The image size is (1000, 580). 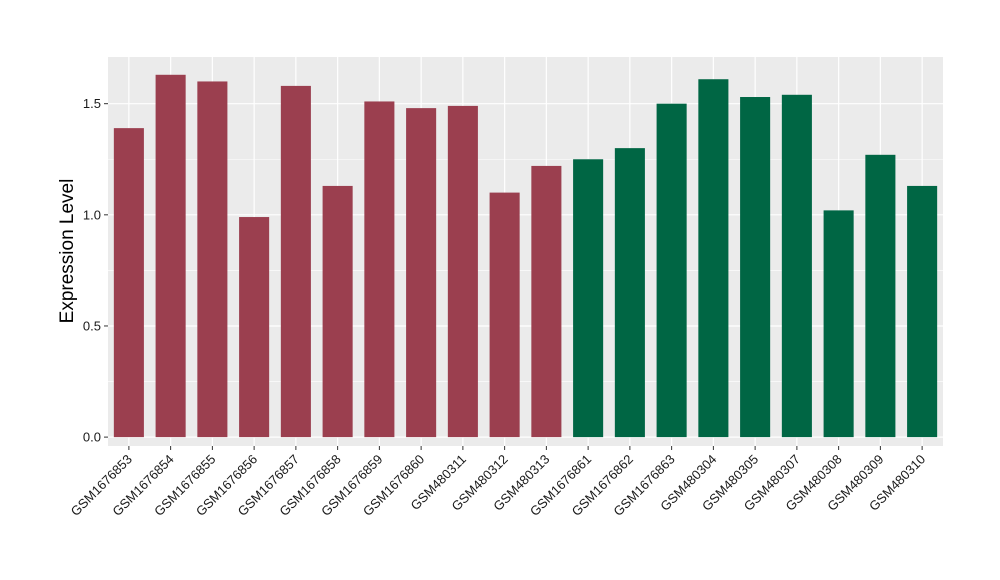 What do you see at coordinates (212, 259) in the screenshot?
I see `bar-gsm1676855` at bounding box center [212, 259].